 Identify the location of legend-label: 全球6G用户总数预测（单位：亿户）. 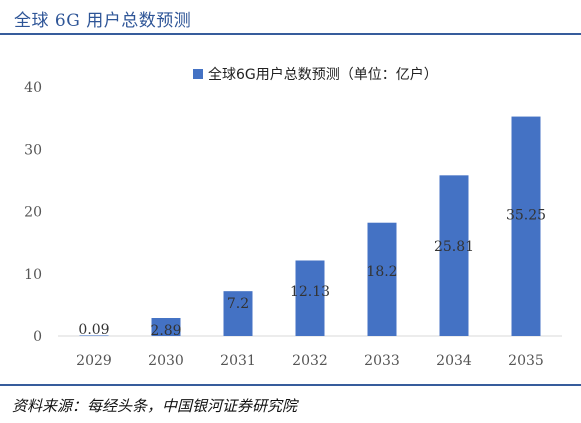
(323, 74).